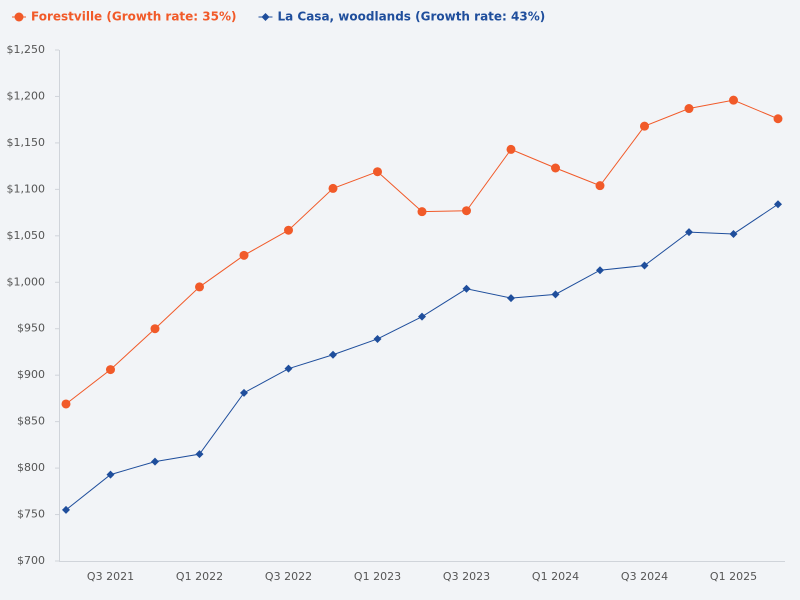 The width and height of the screenshot is (800, 600). Describe the element at coordinates (133, 17) in the screenshot. I see `legend-label: Forestville (Growth rate: 35%)` at that location.